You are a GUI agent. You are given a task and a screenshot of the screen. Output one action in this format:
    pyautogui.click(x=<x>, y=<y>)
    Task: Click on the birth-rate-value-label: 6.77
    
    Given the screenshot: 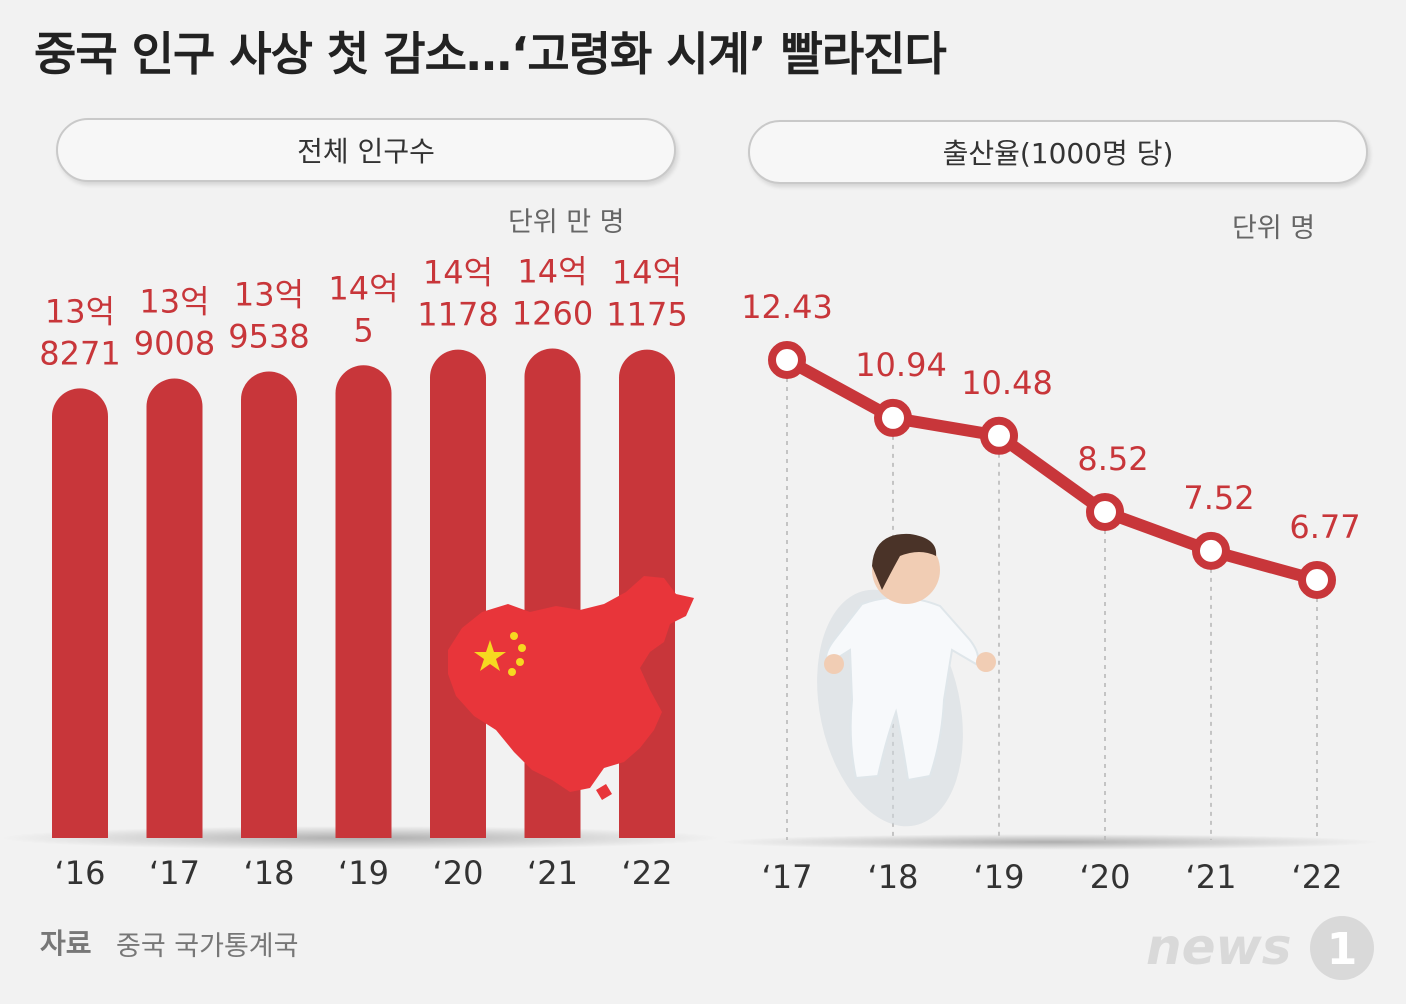 What is the action you would take?
    pyautogui.click(x=1324, y=527)
    